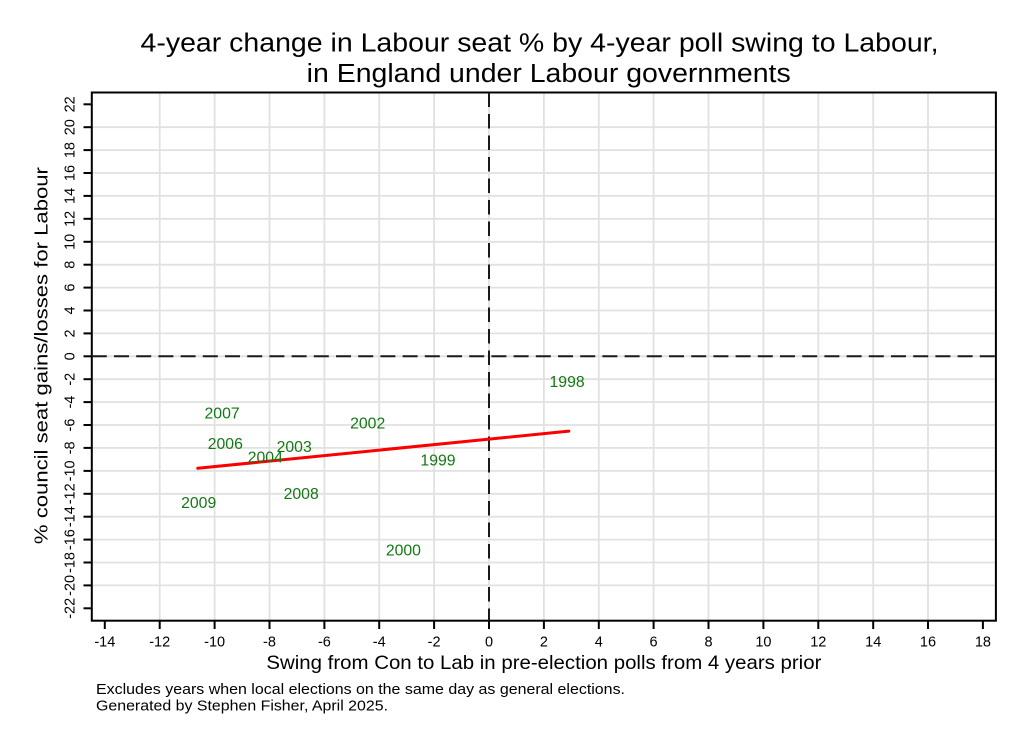  What do you see at coordinates (437, 461) in the screenshot?
I see `svg-text: 1999` at bounding box center [437, 461].